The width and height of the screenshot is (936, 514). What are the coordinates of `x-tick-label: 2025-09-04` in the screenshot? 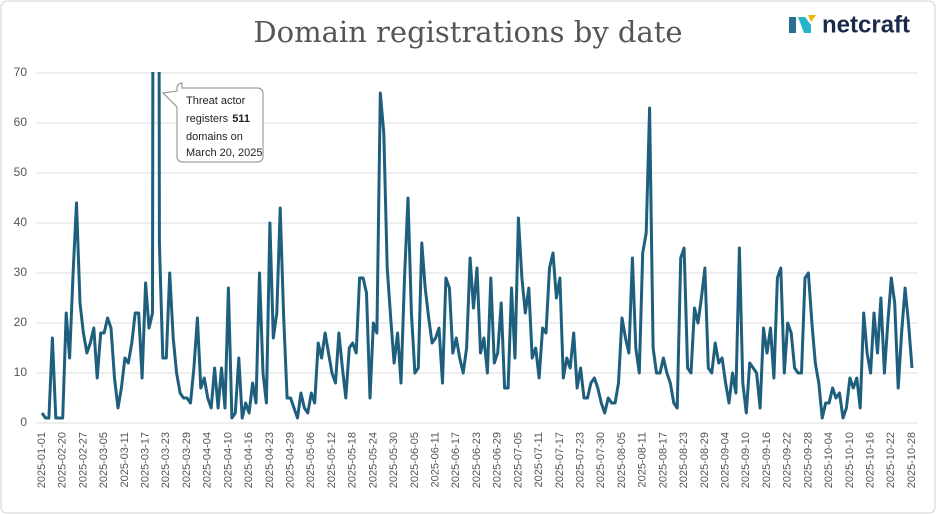 It's located at (725, 460).